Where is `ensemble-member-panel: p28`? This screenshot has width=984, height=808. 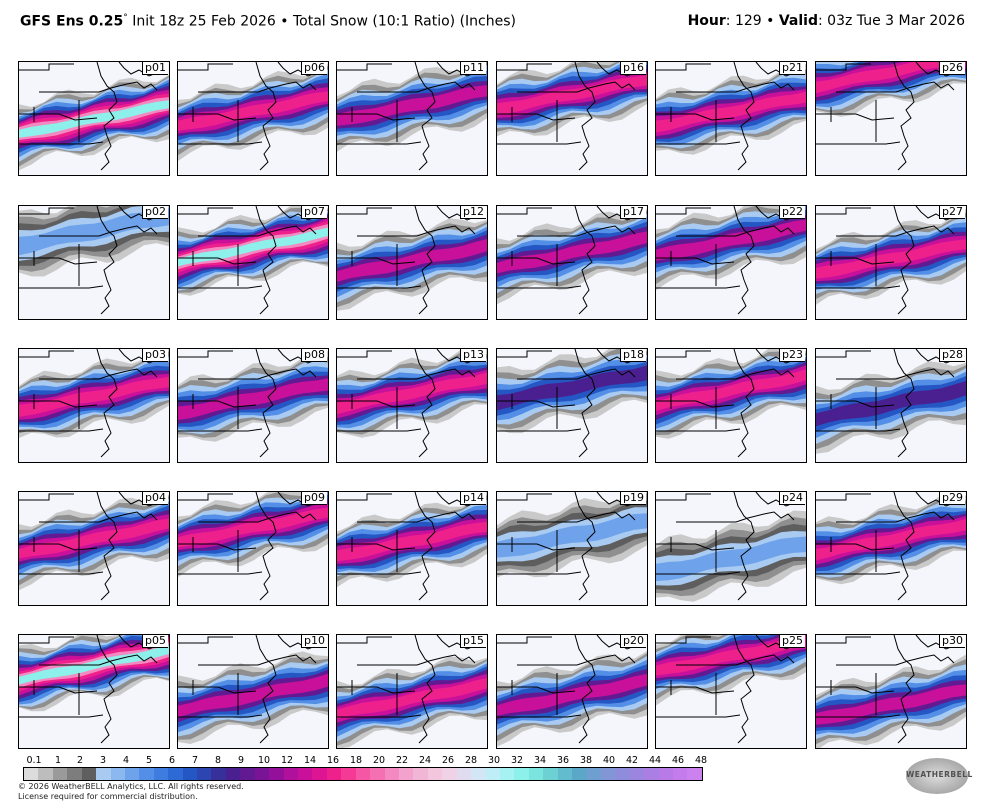 ensemble-member-panel: p28 is located at coordinates (891, 405).